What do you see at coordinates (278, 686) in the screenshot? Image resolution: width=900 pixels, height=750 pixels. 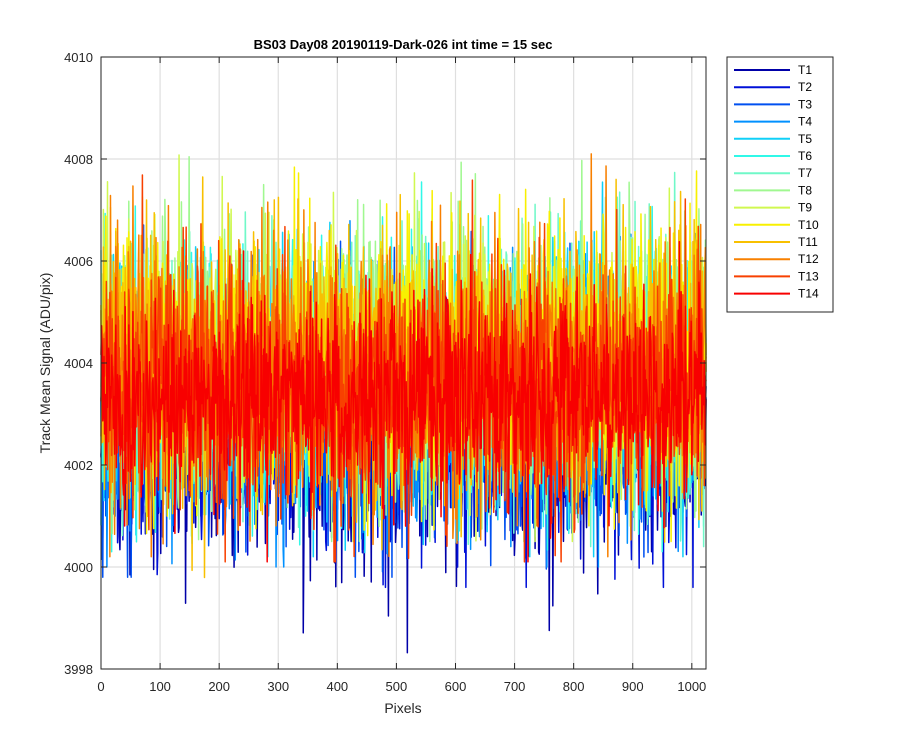 I see `x-tick-label: 300` at bounding box center [278, 686].